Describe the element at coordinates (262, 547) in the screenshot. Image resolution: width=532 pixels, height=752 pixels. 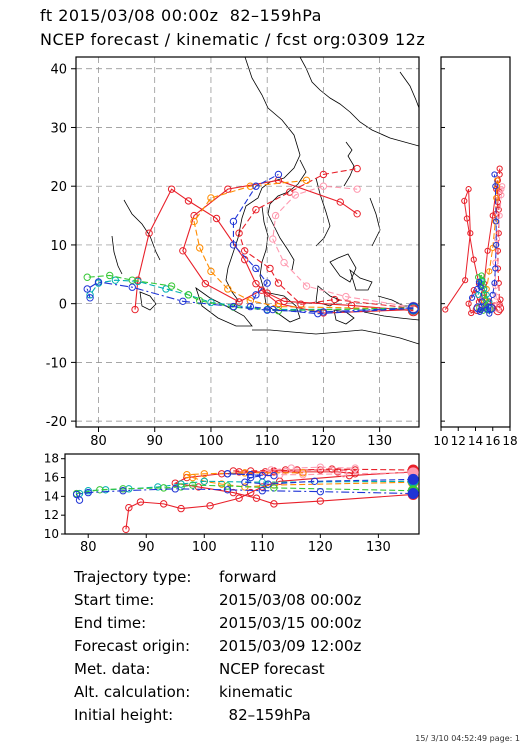
I see `height-x-tick-label: 110` at that location.